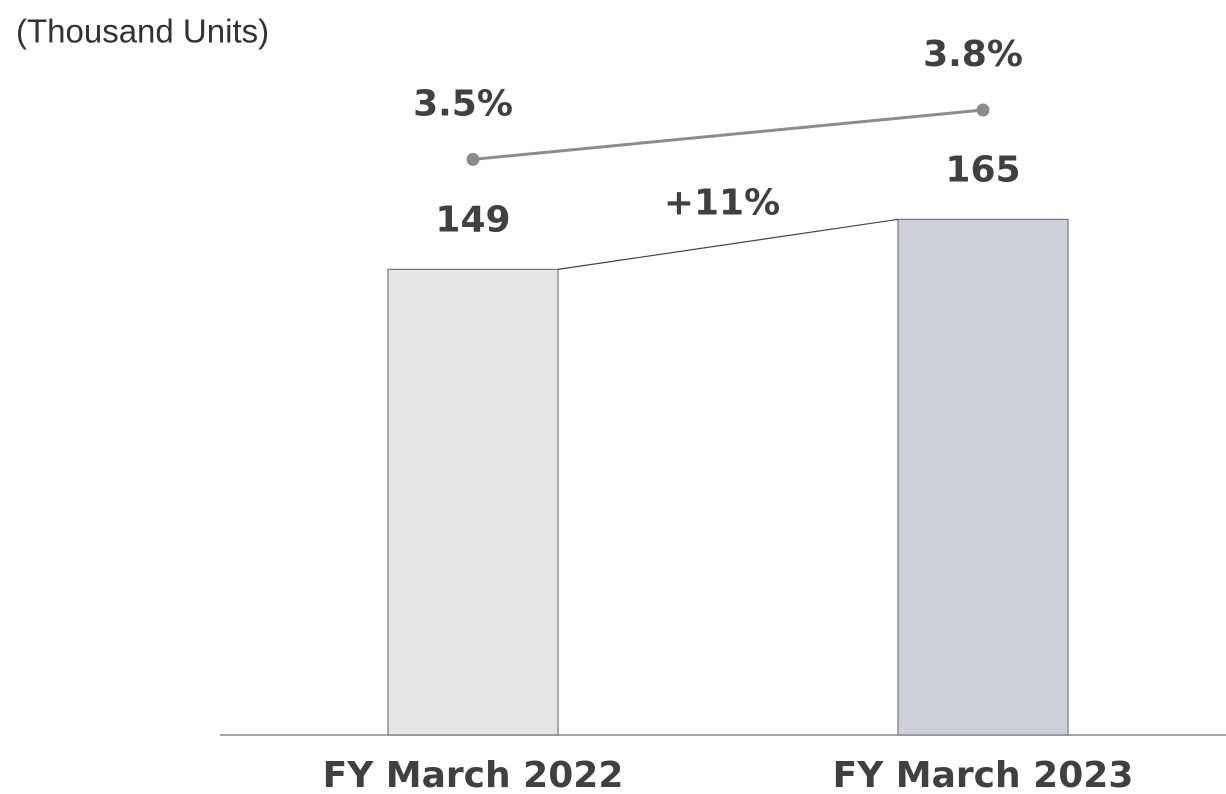 The height and width of the screenshot is (794, 1226). Describe the element at coordinates (722, 202) in the screenshot. I see `growth-annotation: +11%` at that location.